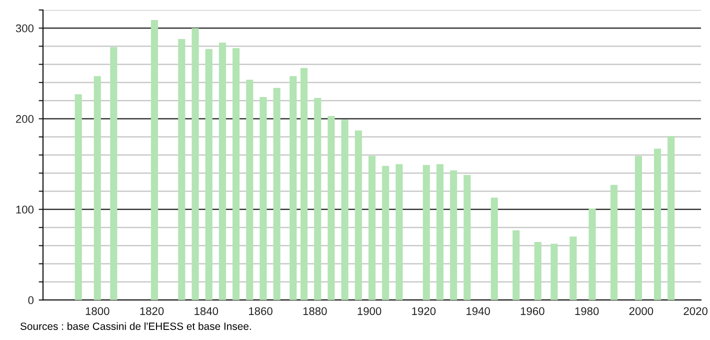 The image size is (710, 340). What do you see at coordinates (370, 311) in the screenshot?
I see `x-tick-label: 1900` at bounding box center [370, 311].